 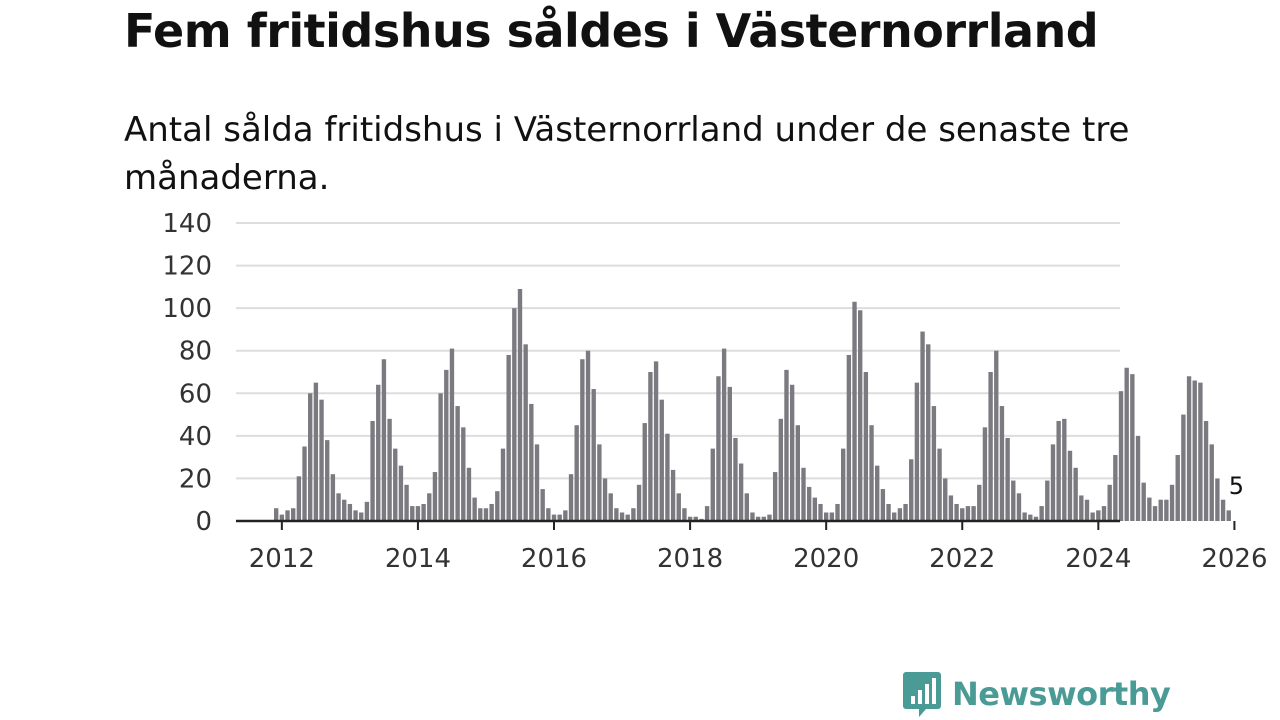 I want to click on brand-logo: Newsworthy, so click(x=1036, y=694).